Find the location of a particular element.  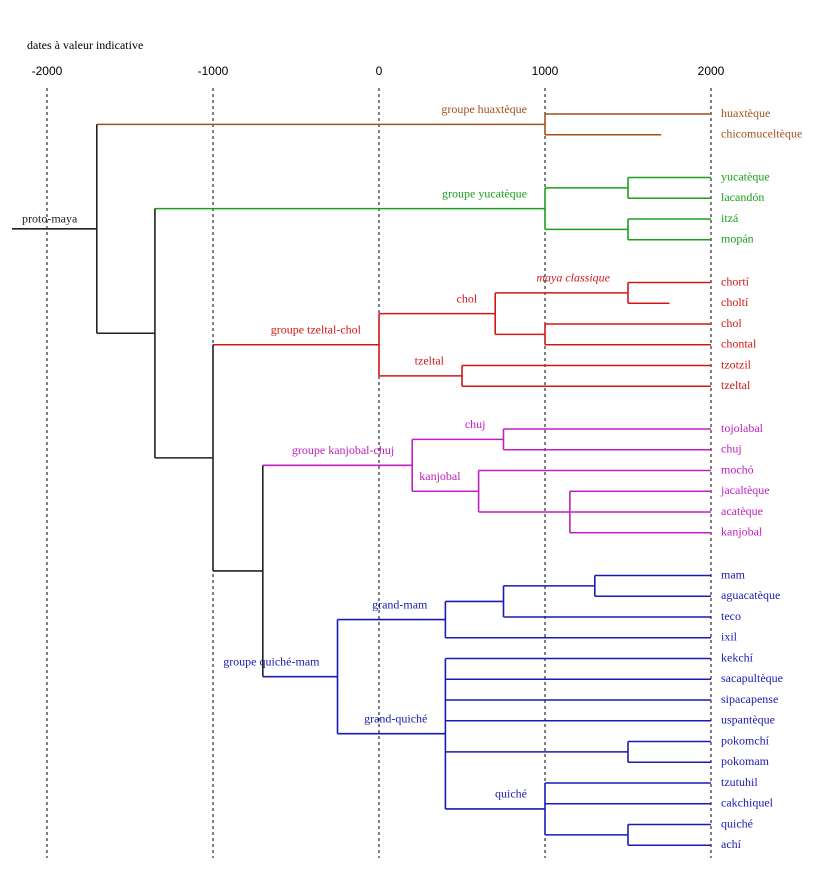

x-tick-label: 0 is located at coordinates (379, 71).